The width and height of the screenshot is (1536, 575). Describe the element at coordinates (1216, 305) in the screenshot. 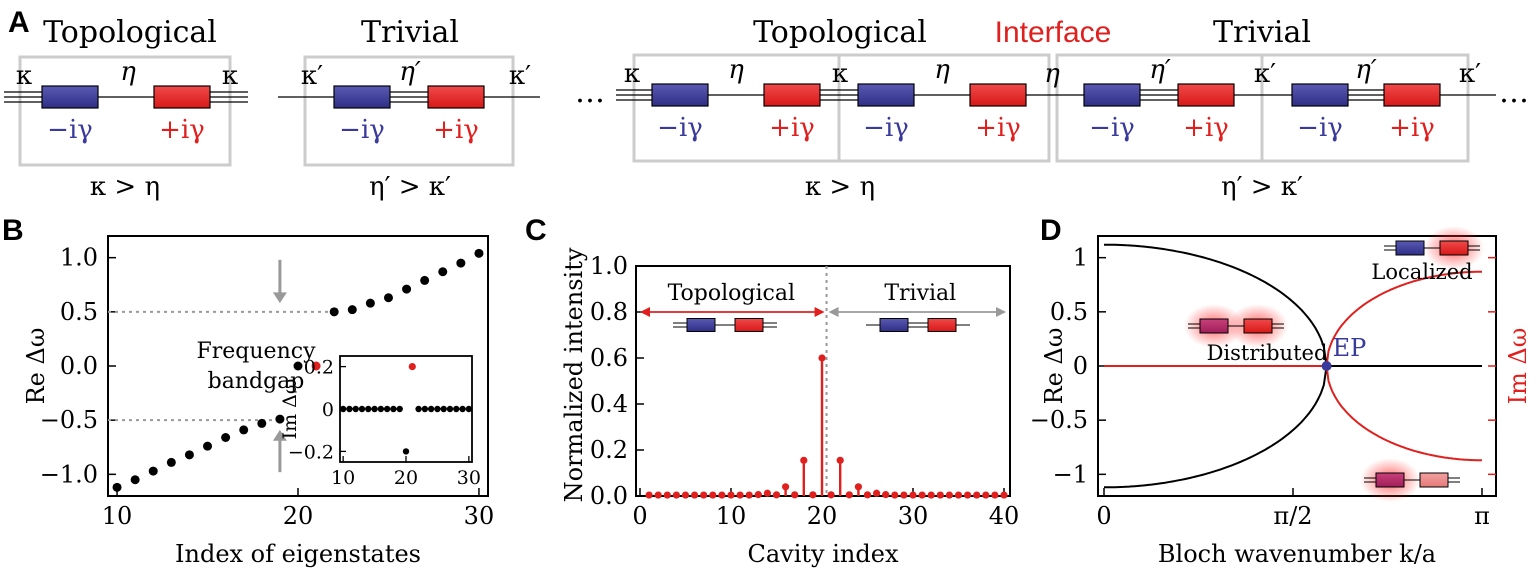

I see `re-band-upper` at that location.